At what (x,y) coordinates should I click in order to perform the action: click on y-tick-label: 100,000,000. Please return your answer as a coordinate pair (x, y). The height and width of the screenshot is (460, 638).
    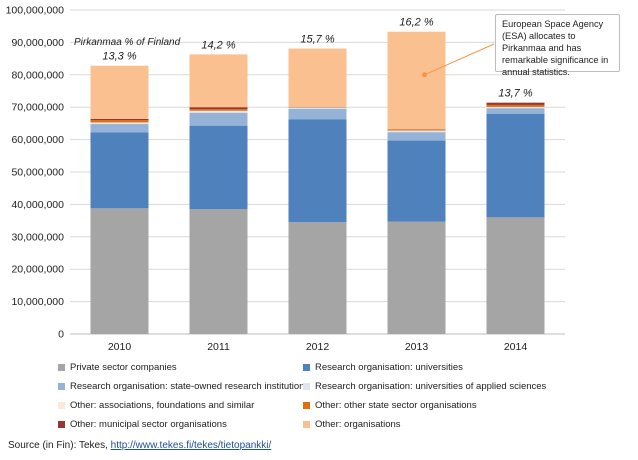
    Looking at the image, I should click on (35, 11).